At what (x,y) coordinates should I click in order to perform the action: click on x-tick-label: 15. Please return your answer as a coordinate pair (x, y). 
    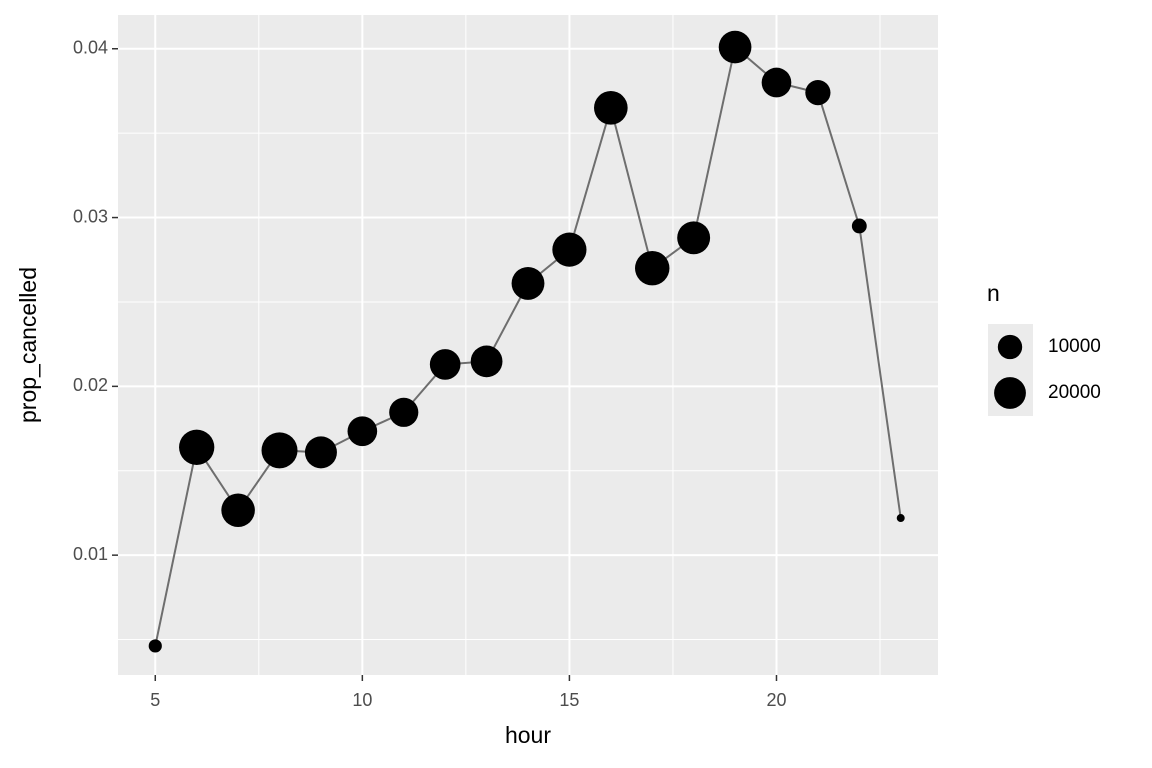
    Looking at the image, I should click on (569, 700).